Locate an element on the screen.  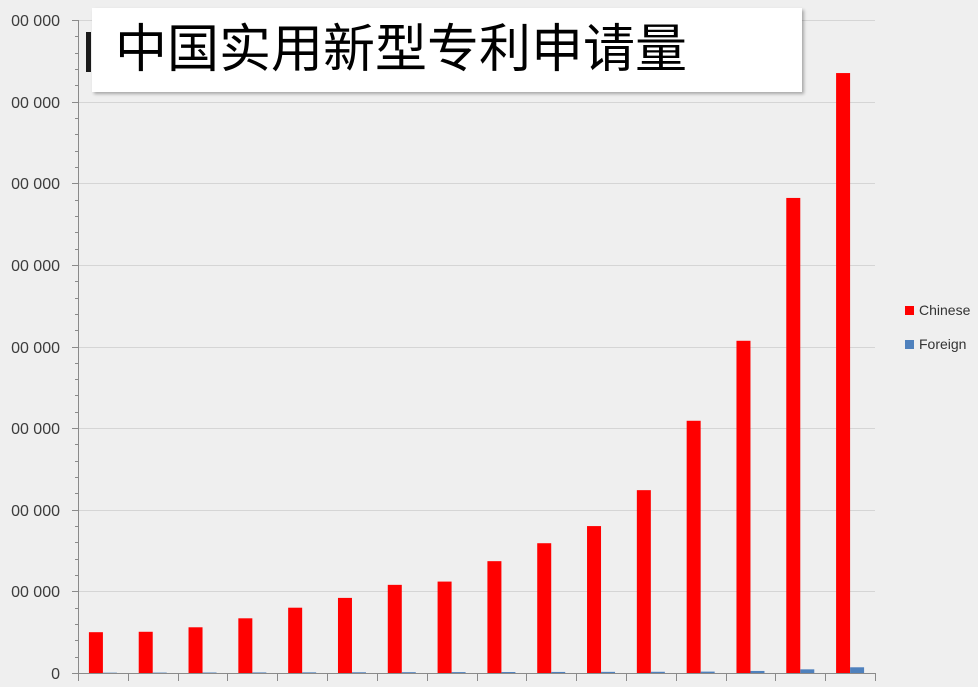
legend-swatch-chinese is located at coordinates (909, 310).